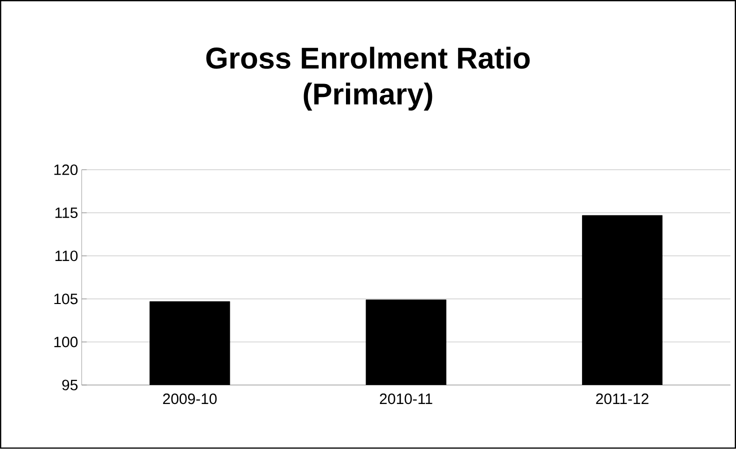  What do you see at coordinates (368, 78) in the screenshot?
I see `chart-title: Gross Enrolment Ratio (Primary)` at bounding box center [368, 78].